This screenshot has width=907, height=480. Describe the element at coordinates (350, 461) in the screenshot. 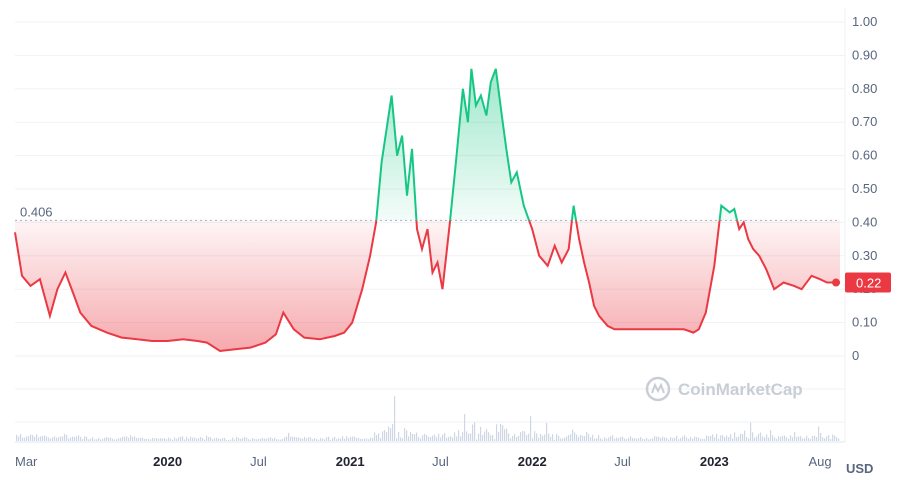

I see `x-tick-label: 2021` at that location.